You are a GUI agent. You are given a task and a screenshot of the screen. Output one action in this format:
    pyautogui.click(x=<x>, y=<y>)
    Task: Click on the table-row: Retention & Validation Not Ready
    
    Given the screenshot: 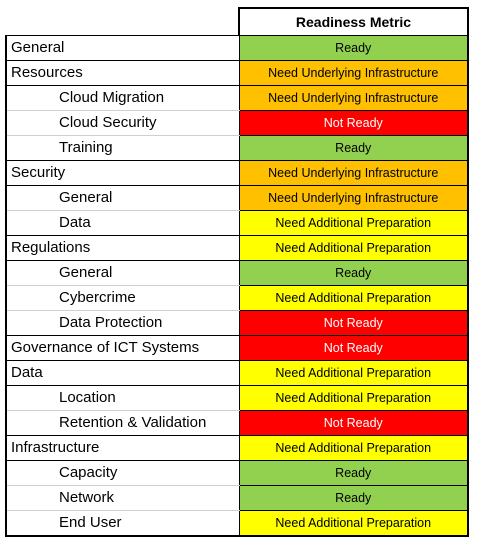 What is the action you would take?
    pyautogui.click(x=237, y=423)
    